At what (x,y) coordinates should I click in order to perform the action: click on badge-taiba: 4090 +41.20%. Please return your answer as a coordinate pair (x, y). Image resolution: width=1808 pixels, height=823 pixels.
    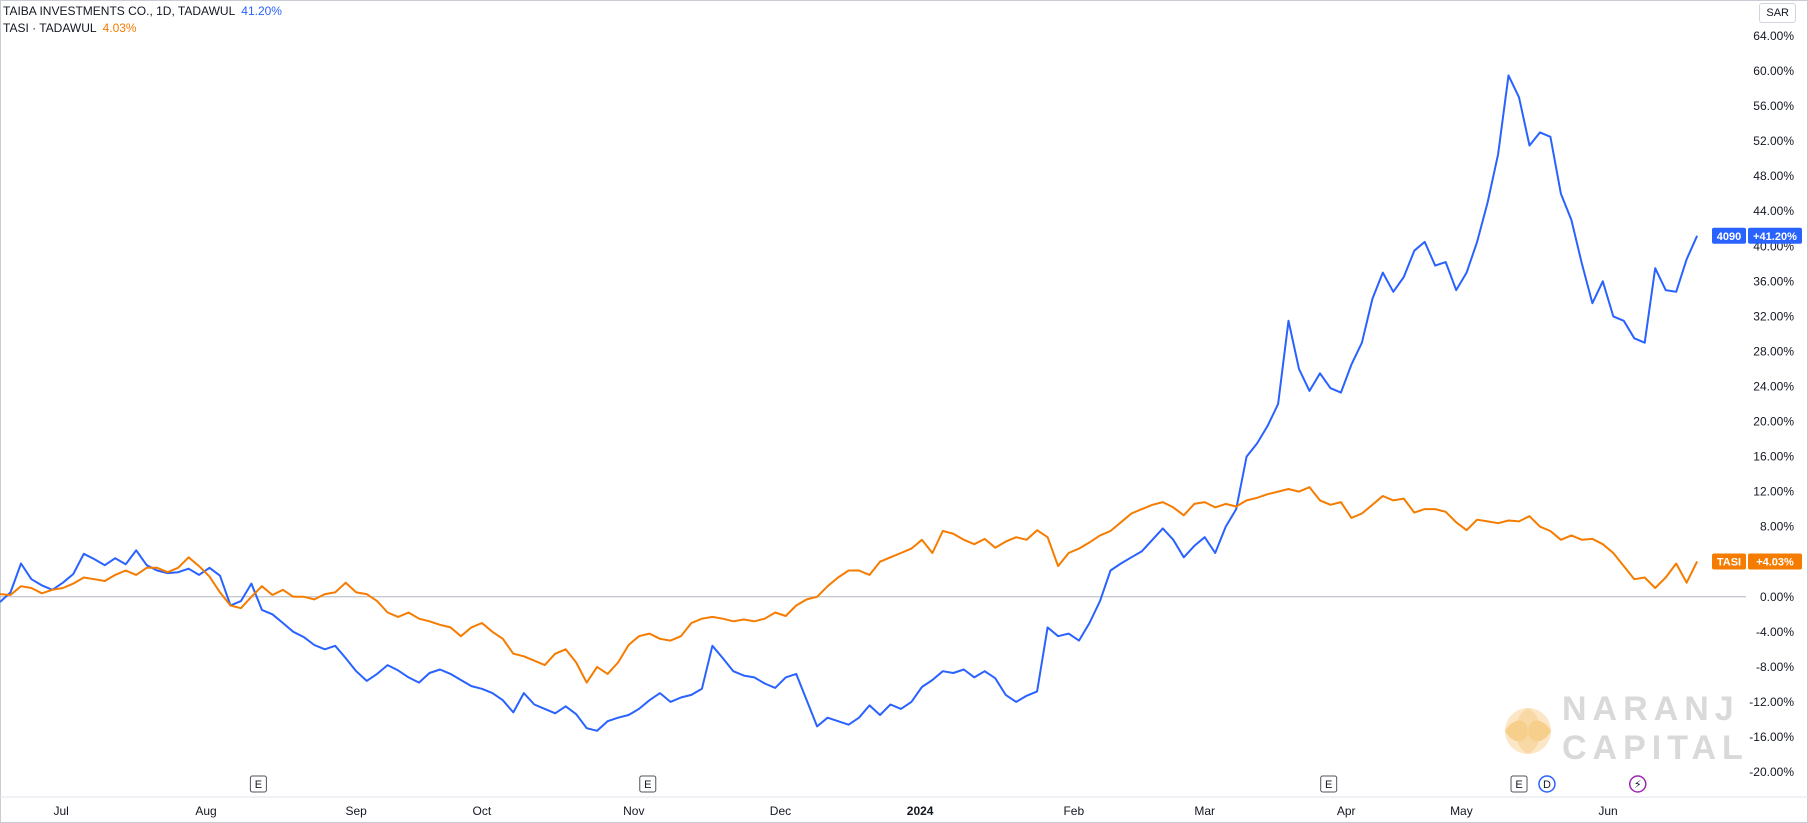
    Looking at the image, I should click on (1757, 235).